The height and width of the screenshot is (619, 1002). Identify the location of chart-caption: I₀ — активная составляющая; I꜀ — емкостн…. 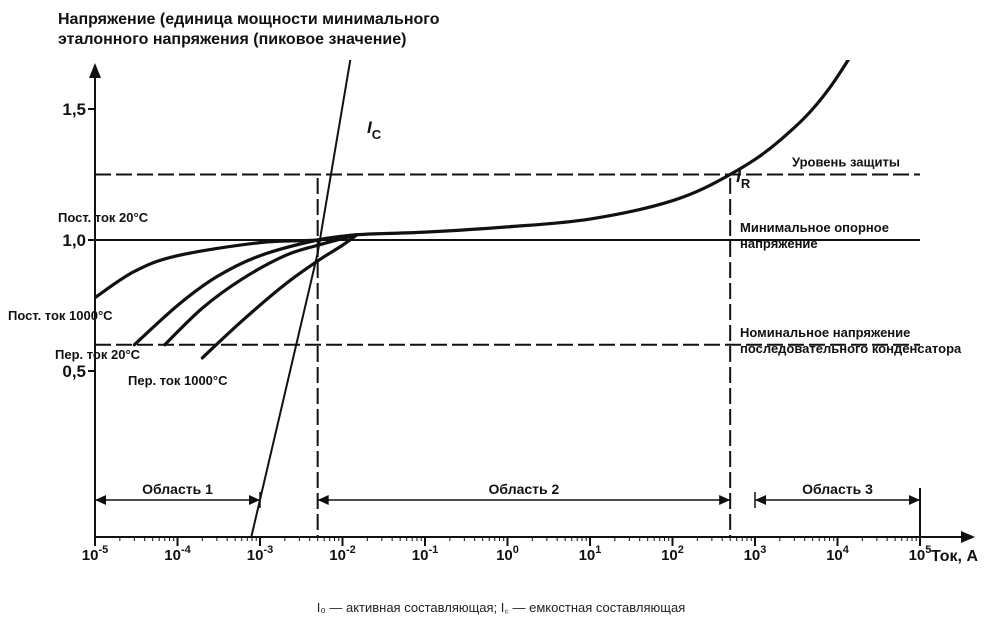
(501, 607).